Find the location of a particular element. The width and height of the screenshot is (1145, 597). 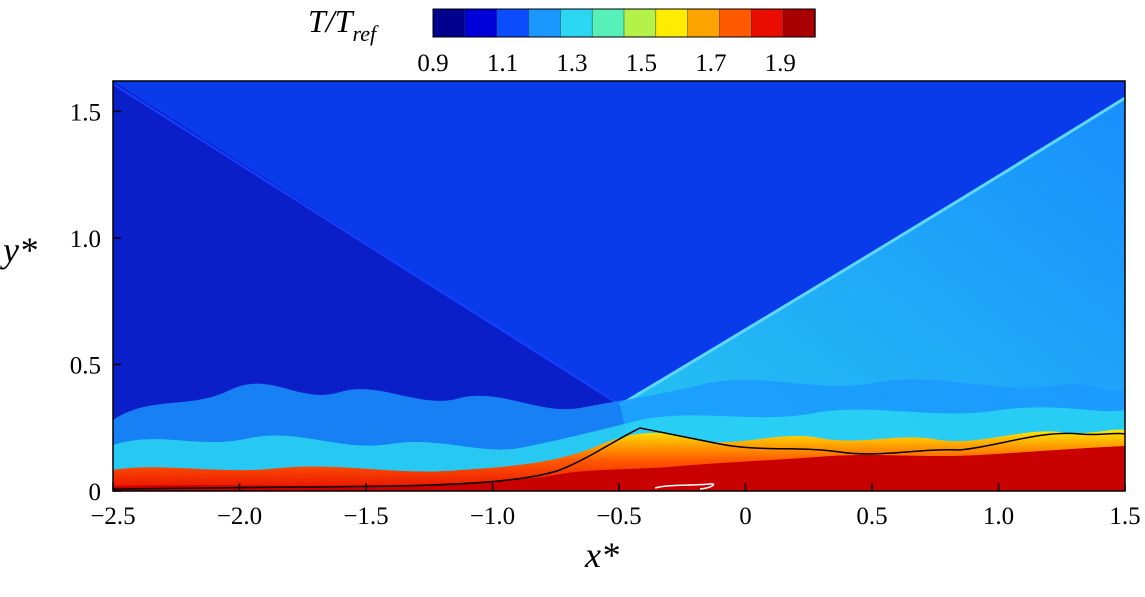

x-axis-ticks: −2.5 −2.0 −1.5 −1.0 −0.5 0 0.5 1.0 1.5 is located at coordinates (615, 506).